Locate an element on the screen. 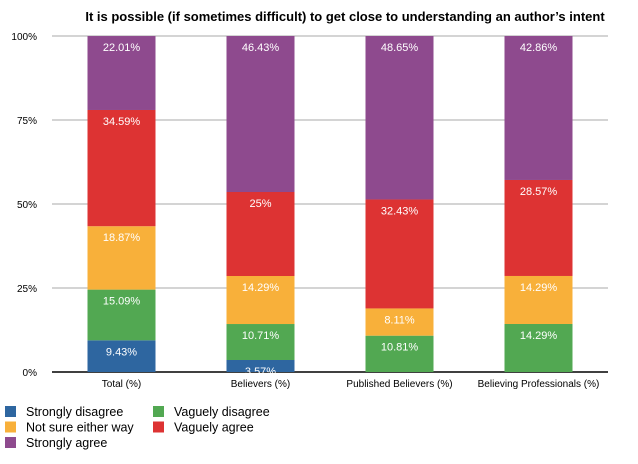 The height and width of the screenshot is (464, 638). legend-label: Not sure either way is located at coordinates (80, 428).